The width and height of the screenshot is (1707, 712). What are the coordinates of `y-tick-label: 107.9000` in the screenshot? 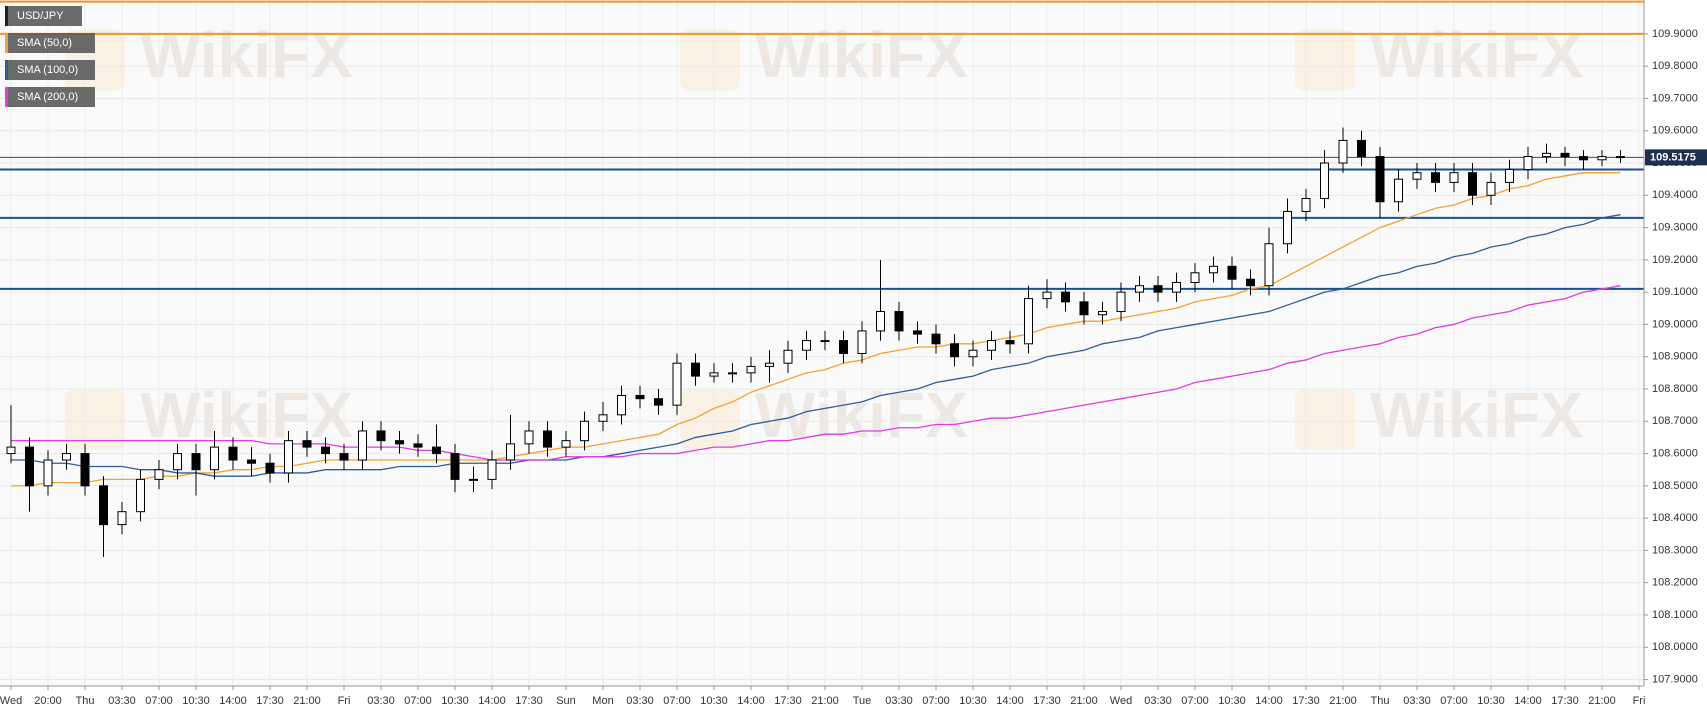 It's located at (1675, 679).